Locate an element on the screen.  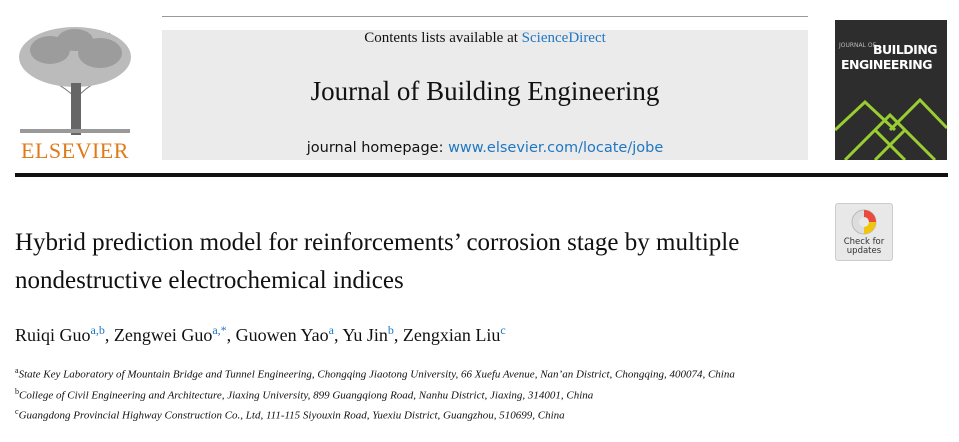
badge-line: Check for is located at coordinates (864, 242).